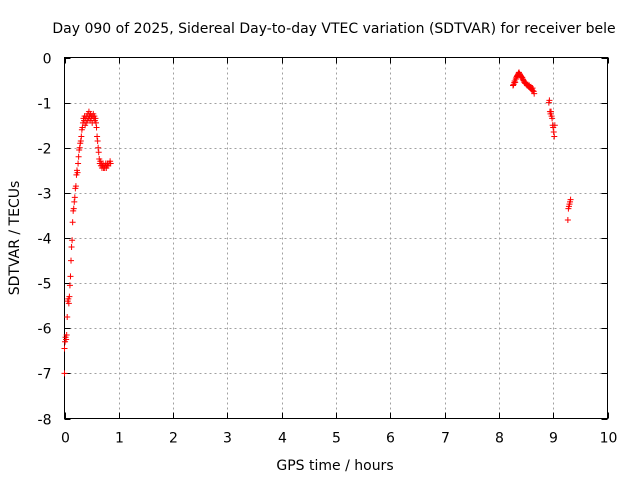 The width and height of the screenshot is (640, 480). Describe the element at coordinates (609, 439) in the screenshot. I see `x-tick-label: 10` at that location.